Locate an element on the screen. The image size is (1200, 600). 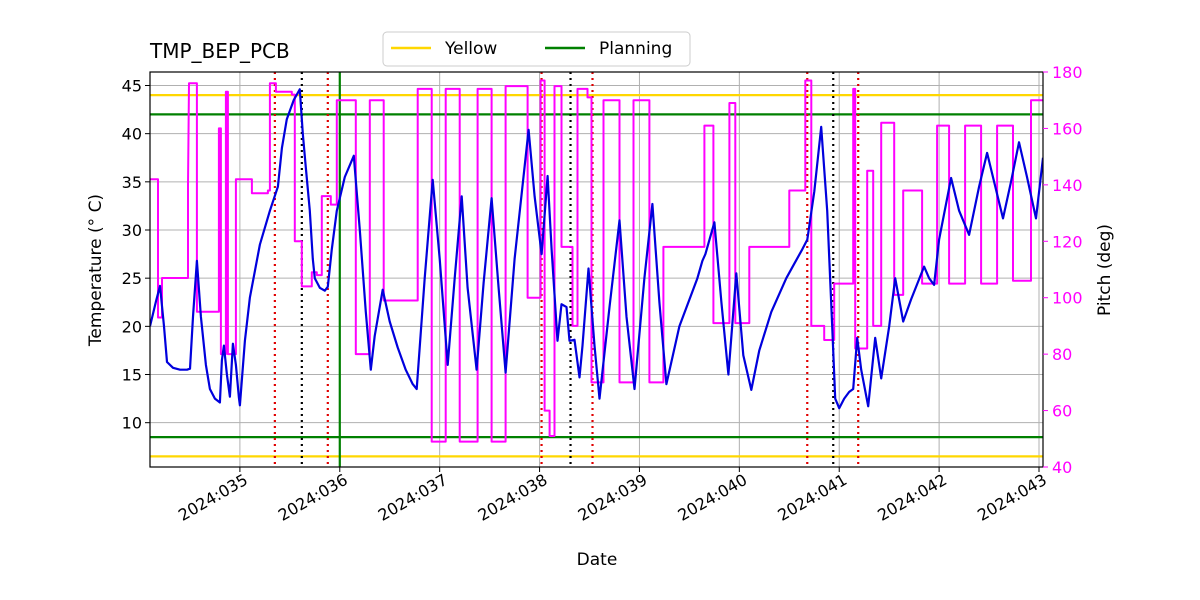
y2-tick-label: 40 is located at coordinates (1062, 467).